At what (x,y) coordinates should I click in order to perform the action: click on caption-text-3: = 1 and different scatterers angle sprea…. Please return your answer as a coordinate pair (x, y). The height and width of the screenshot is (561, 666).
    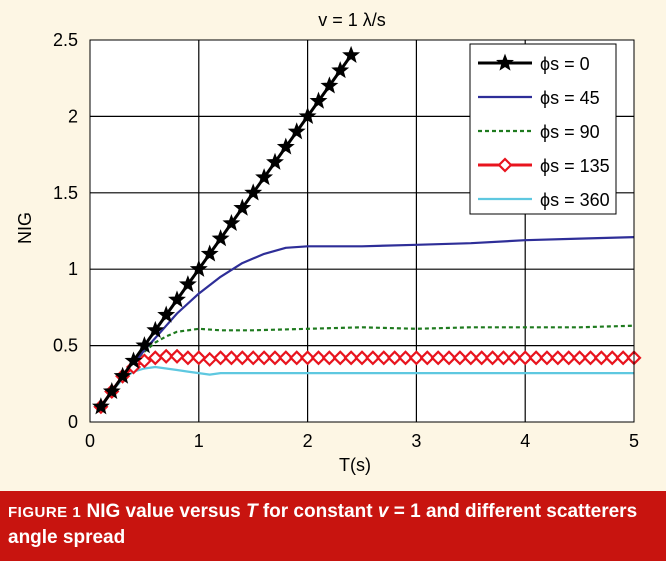
    Looking at the image, I should click on (323, 524).